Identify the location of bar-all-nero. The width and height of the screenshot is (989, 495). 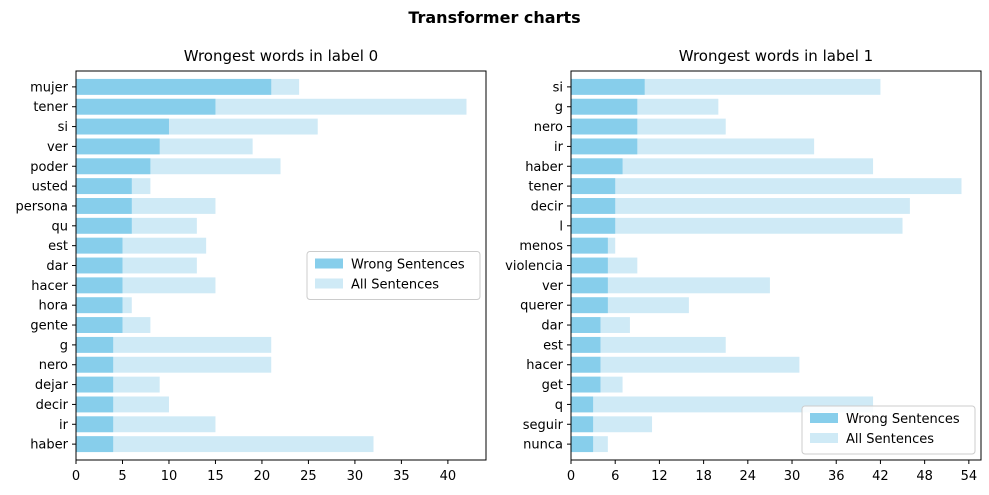
(174, 364).